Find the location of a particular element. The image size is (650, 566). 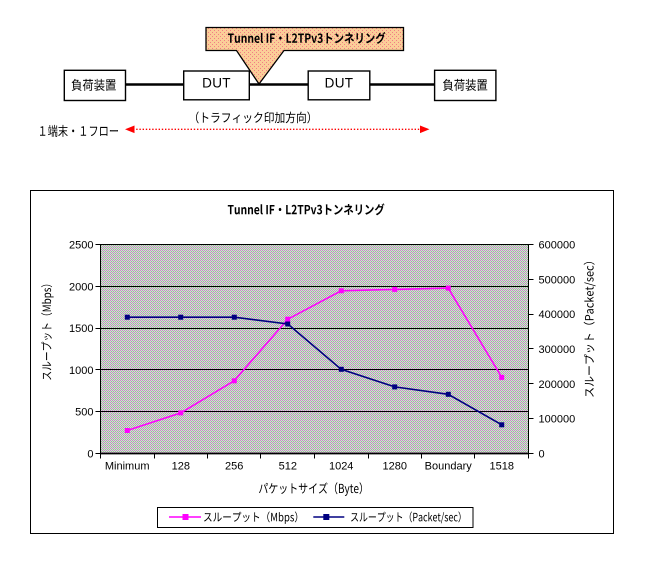

svg-text: 2000 is located at coordinates (81, 287).